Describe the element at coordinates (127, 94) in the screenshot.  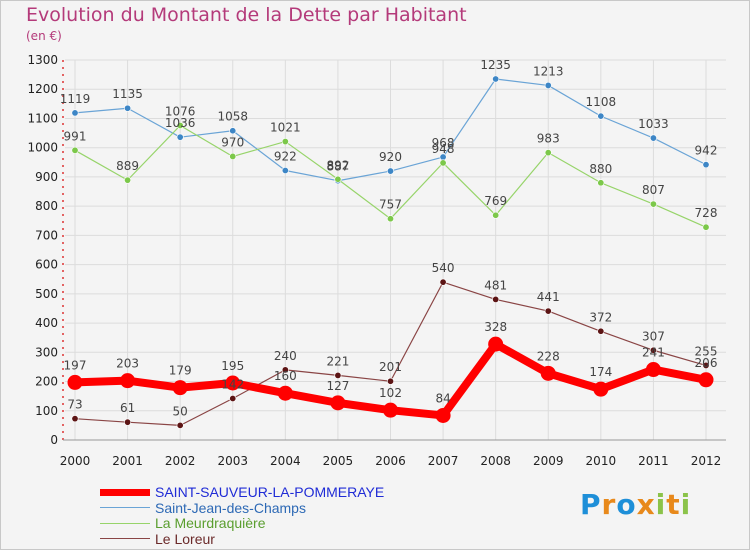
I see `data-label: 1135` at that location.